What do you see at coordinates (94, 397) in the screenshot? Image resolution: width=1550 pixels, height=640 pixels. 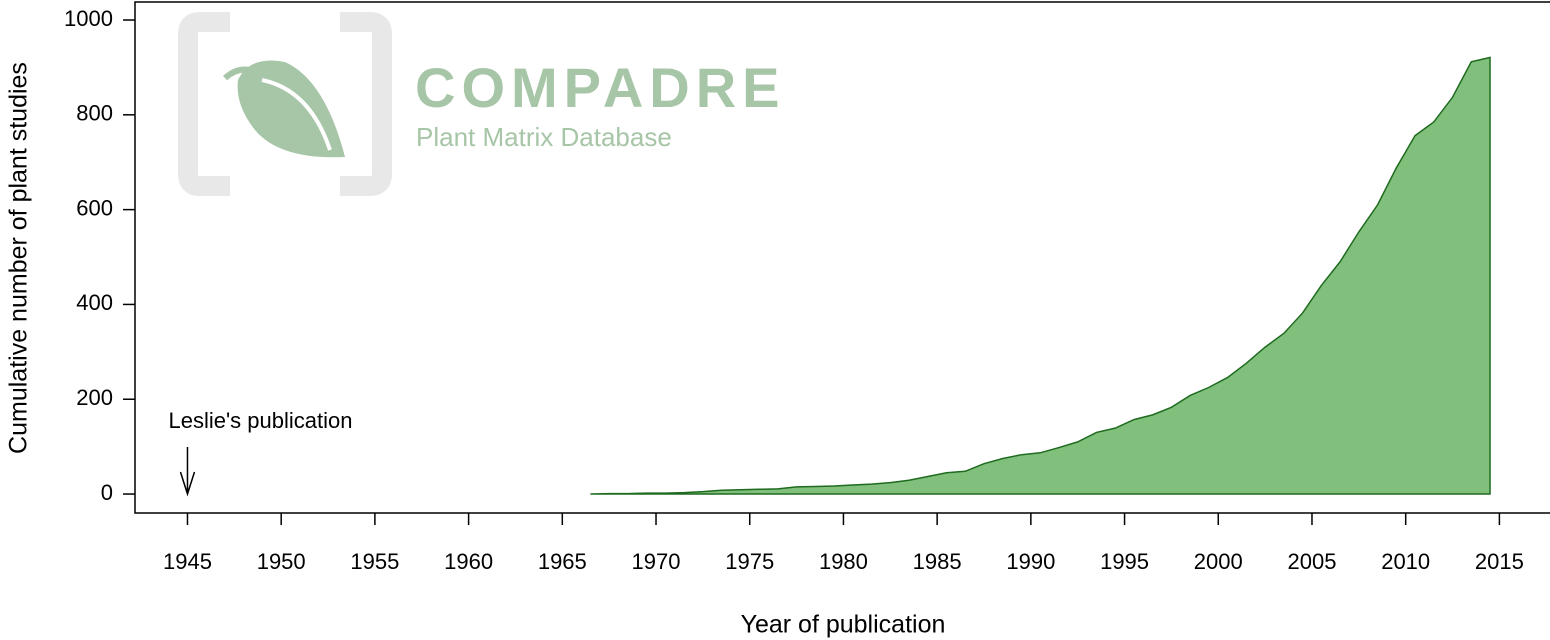 I see `y-tick-label: 200` at bounding box center [94, 397].